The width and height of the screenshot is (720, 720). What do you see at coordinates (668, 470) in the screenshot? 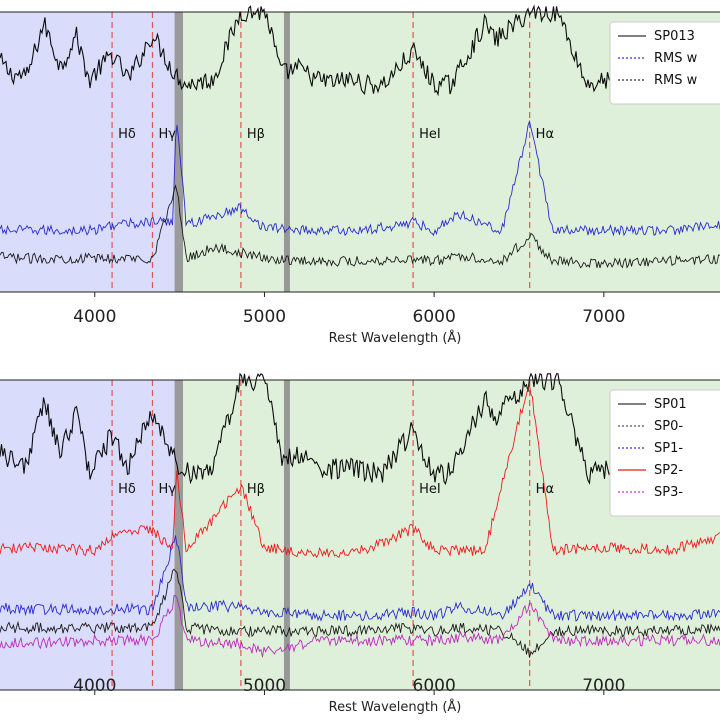
I see `legend-entry: SP2-` at bounding box center [668, 470].